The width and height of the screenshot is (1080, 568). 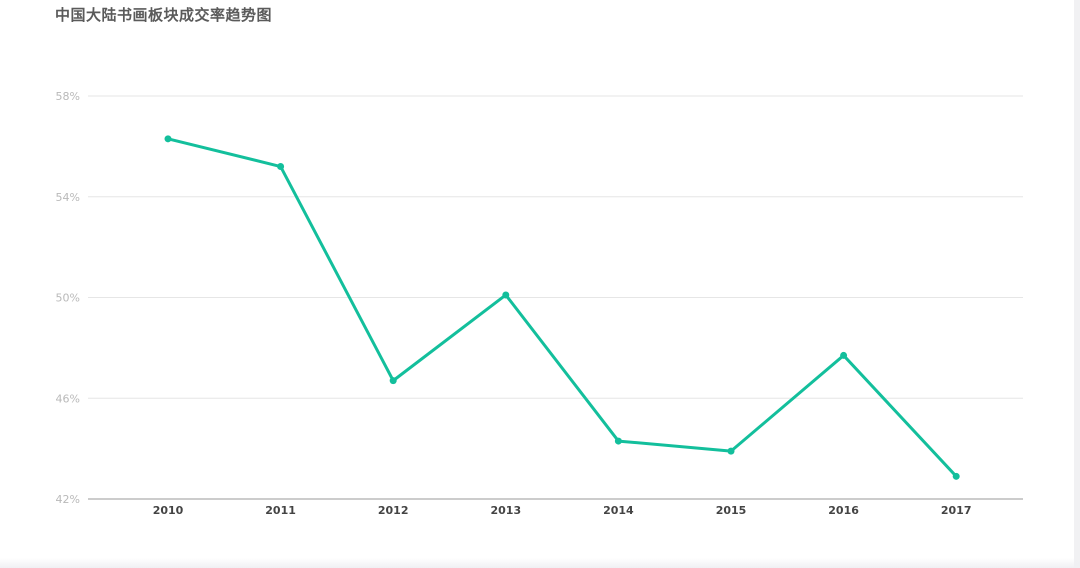 I want to click on x-tick-label: 2015, so click(x=731, y=510).